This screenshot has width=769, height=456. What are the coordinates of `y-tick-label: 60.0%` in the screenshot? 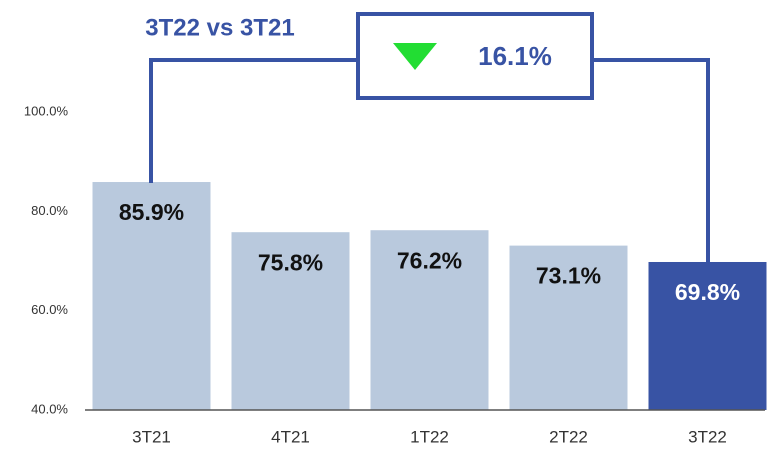 It's located at (49, 309).